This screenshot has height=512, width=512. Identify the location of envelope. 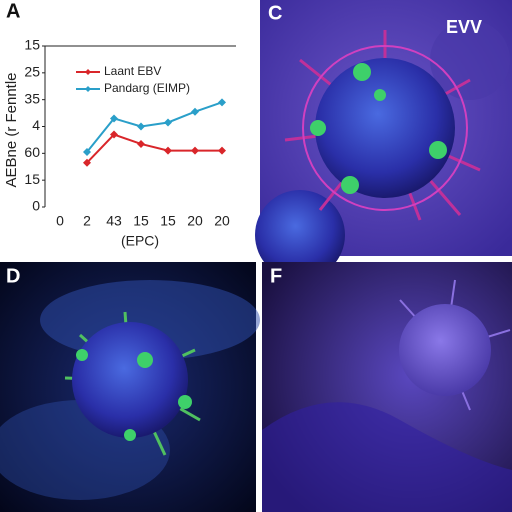
(385, 128).